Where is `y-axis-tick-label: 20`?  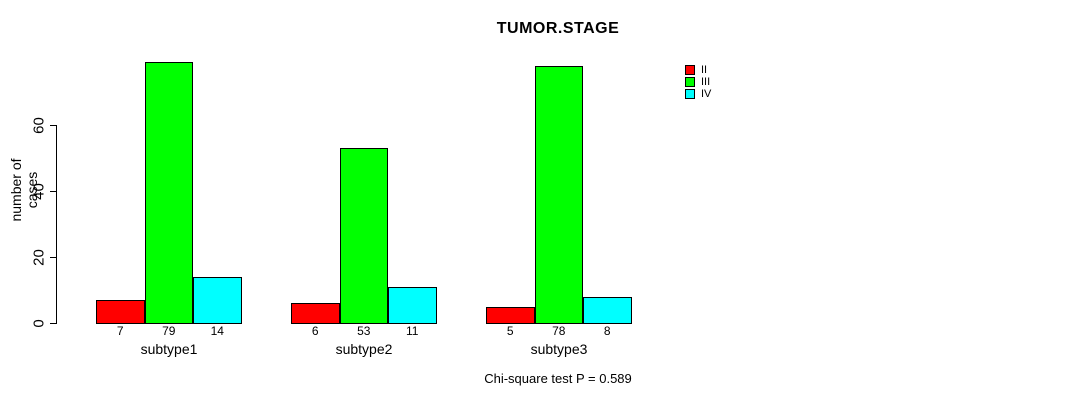
y-axis-tick-label: 20 is located at coordinates (39, 257).